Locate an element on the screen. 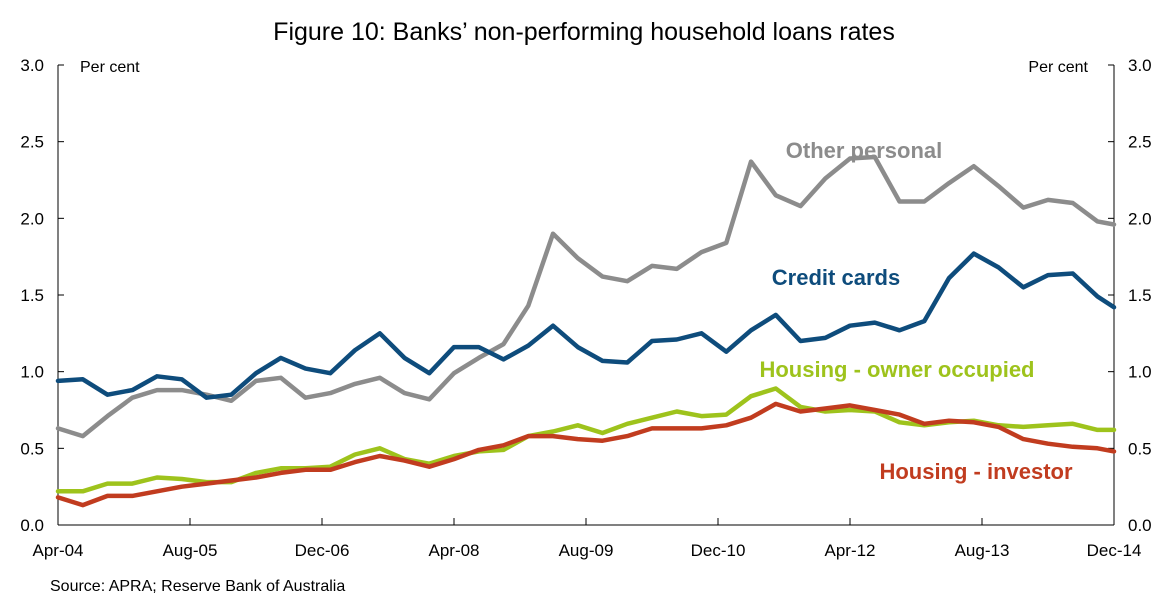  right-y-tick-label: 0.0 is located at coordinates (1140, 525).